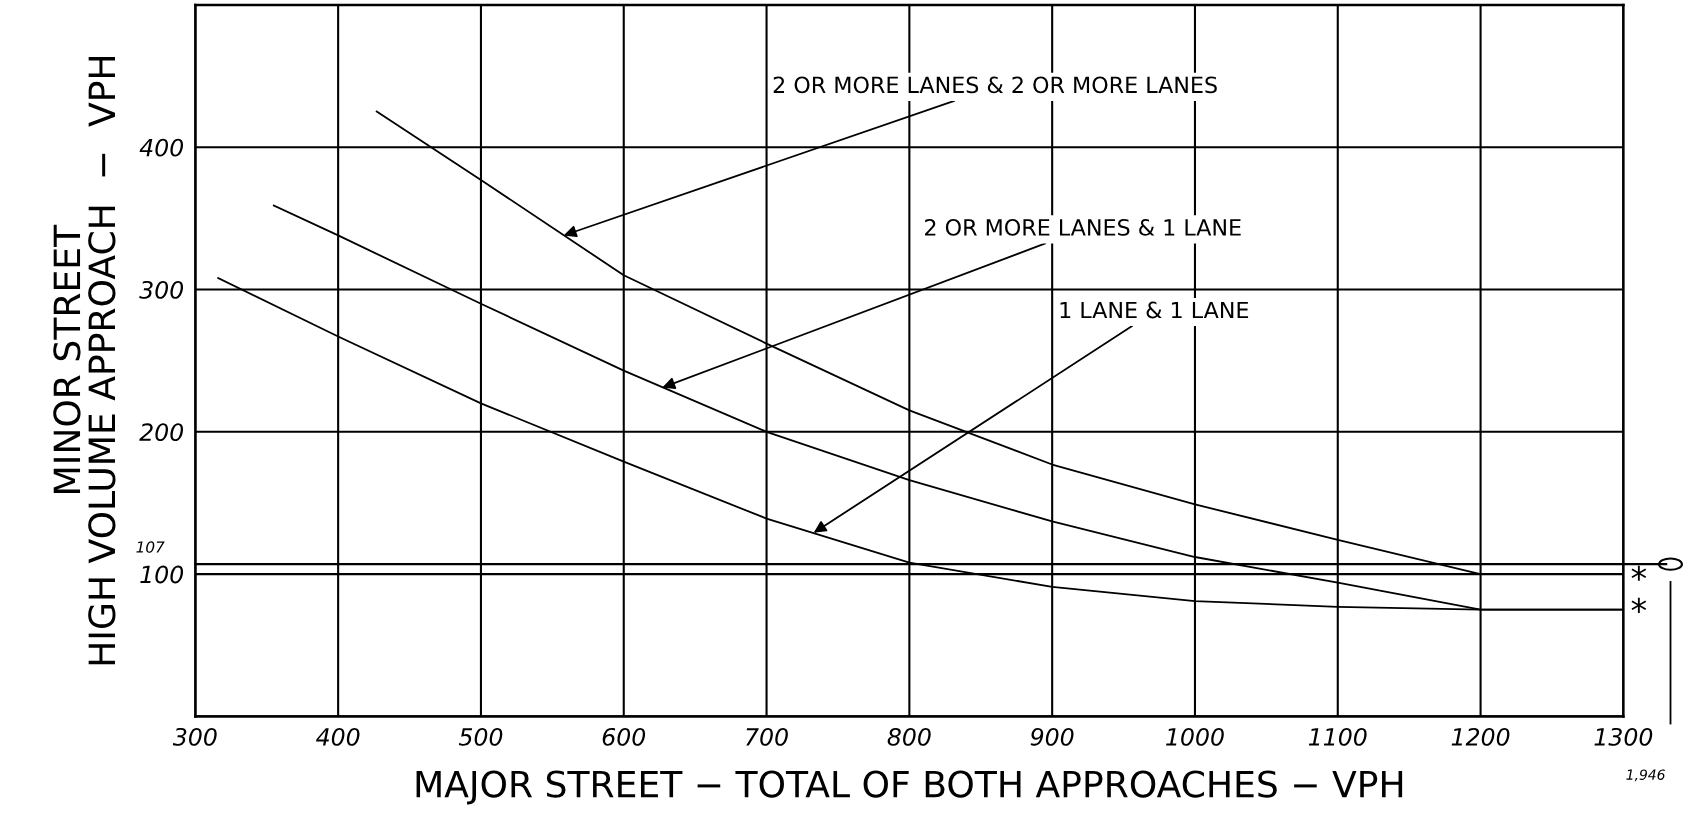 This screenshot has height=815, width=1684. What do you see at coordinates (1623, 736) in the screenshot?
I see `x-tick-label: 1300` at bounding box center [1623, 736].